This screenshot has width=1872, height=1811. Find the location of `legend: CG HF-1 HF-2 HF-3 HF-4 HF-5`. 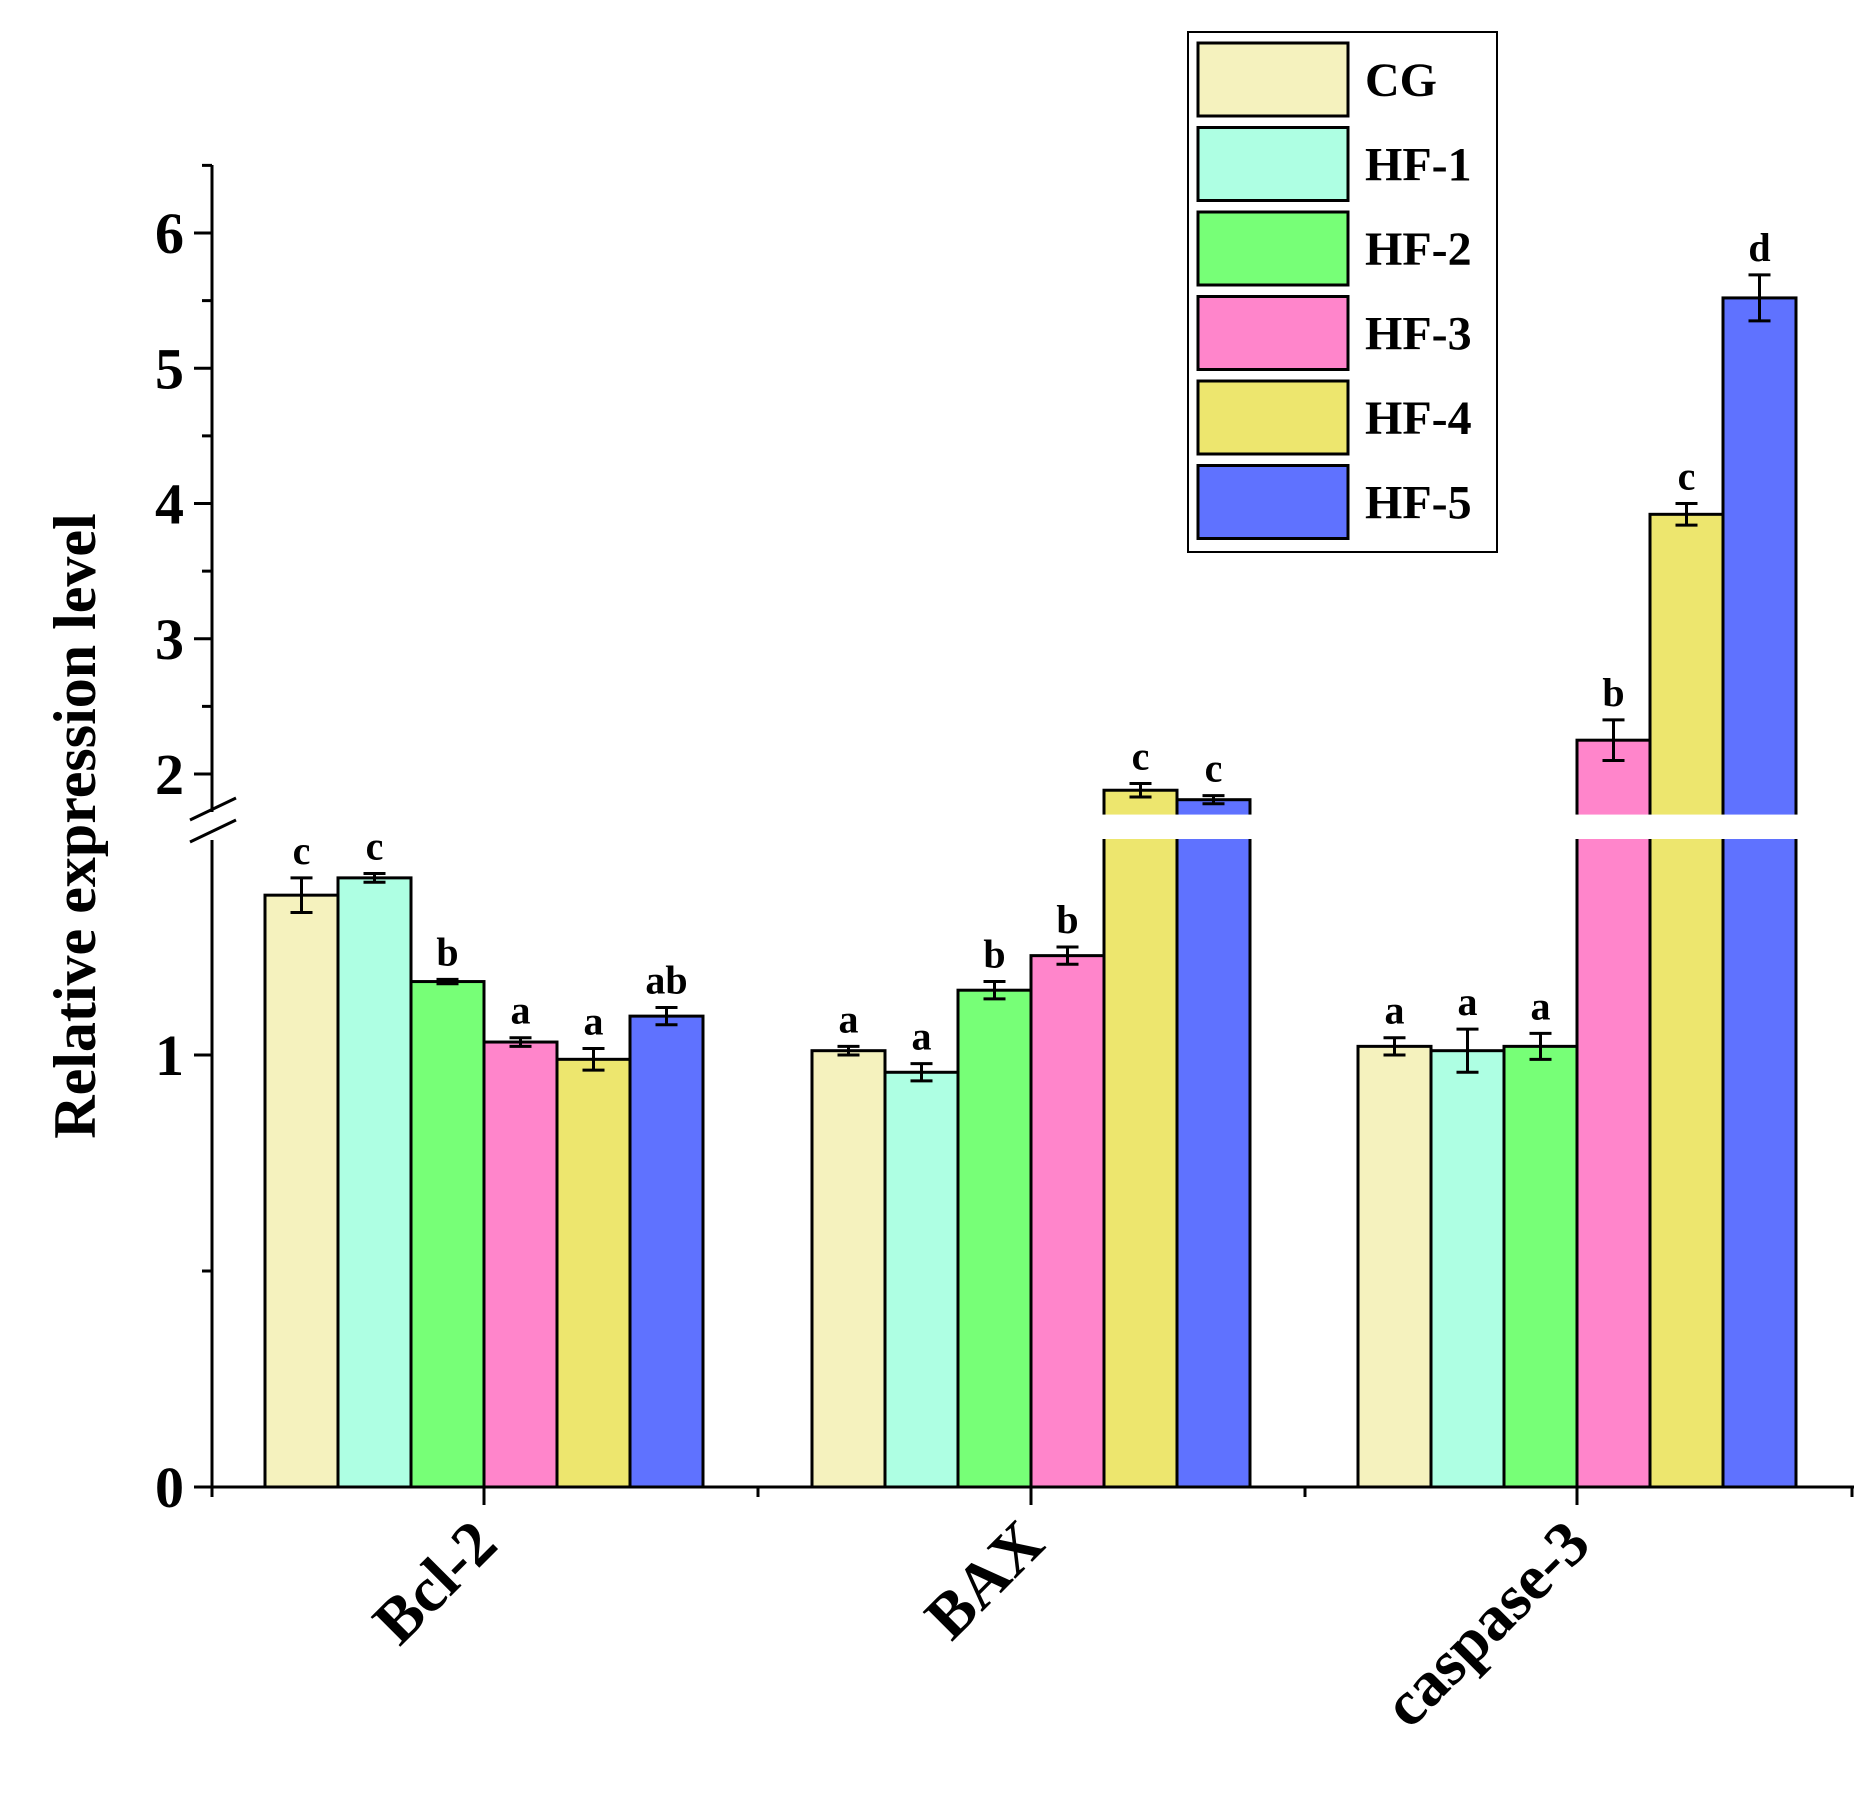

legend: CG HF-1 HF-2 HF-3 HF-4 HF-5 is located at coordinates (1342, 292).